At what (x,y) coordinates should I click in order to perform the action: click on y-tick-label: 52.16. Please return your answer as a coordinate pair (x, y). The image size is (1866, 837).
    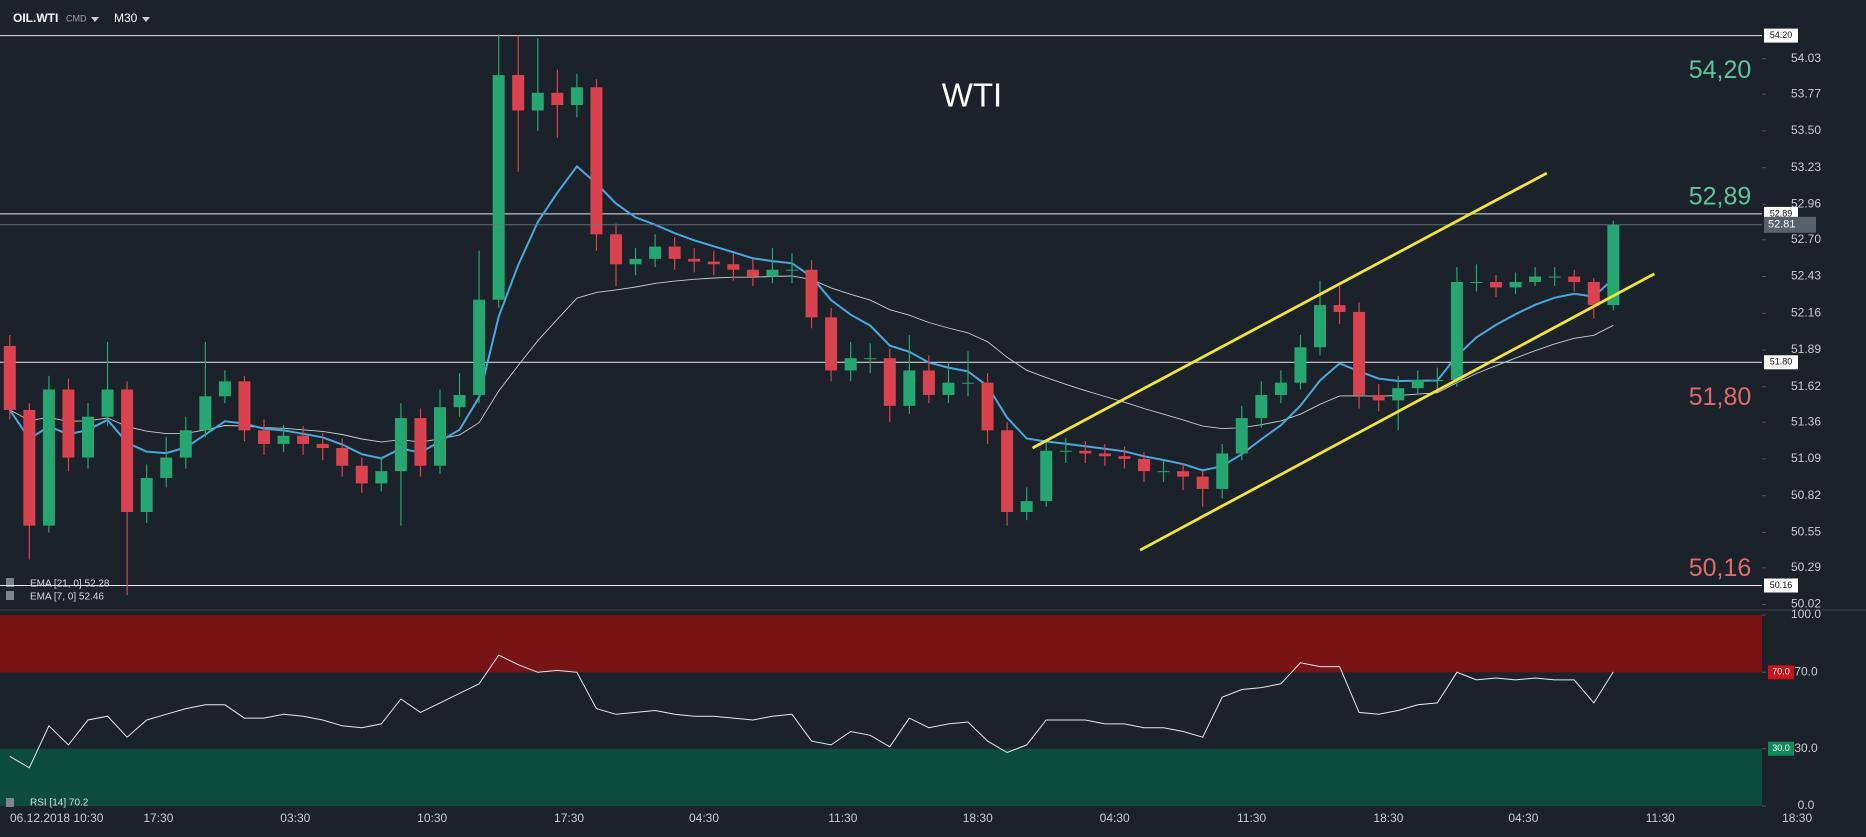
    Looking at the image, I should click on (1806, 312).